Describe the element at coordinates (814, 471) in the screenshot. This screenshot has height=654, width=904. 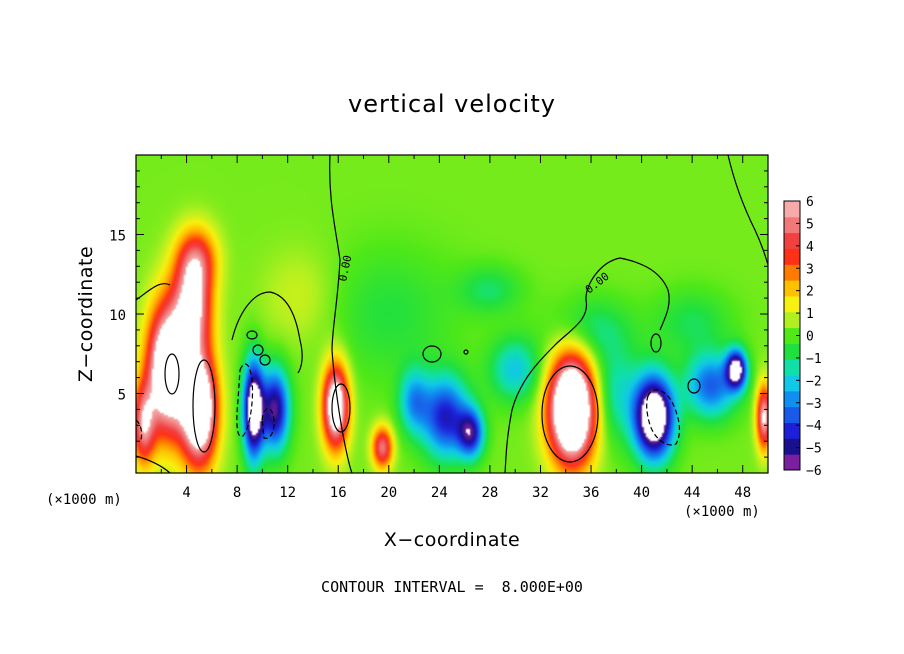
I see `colorbar-tick-label: −6` at that location.